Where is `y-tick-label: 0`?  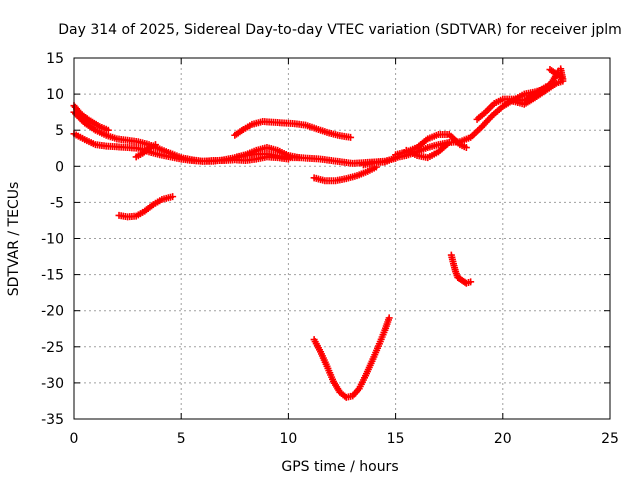 y-tick-label: 0 is located at coordinates (59, 167).